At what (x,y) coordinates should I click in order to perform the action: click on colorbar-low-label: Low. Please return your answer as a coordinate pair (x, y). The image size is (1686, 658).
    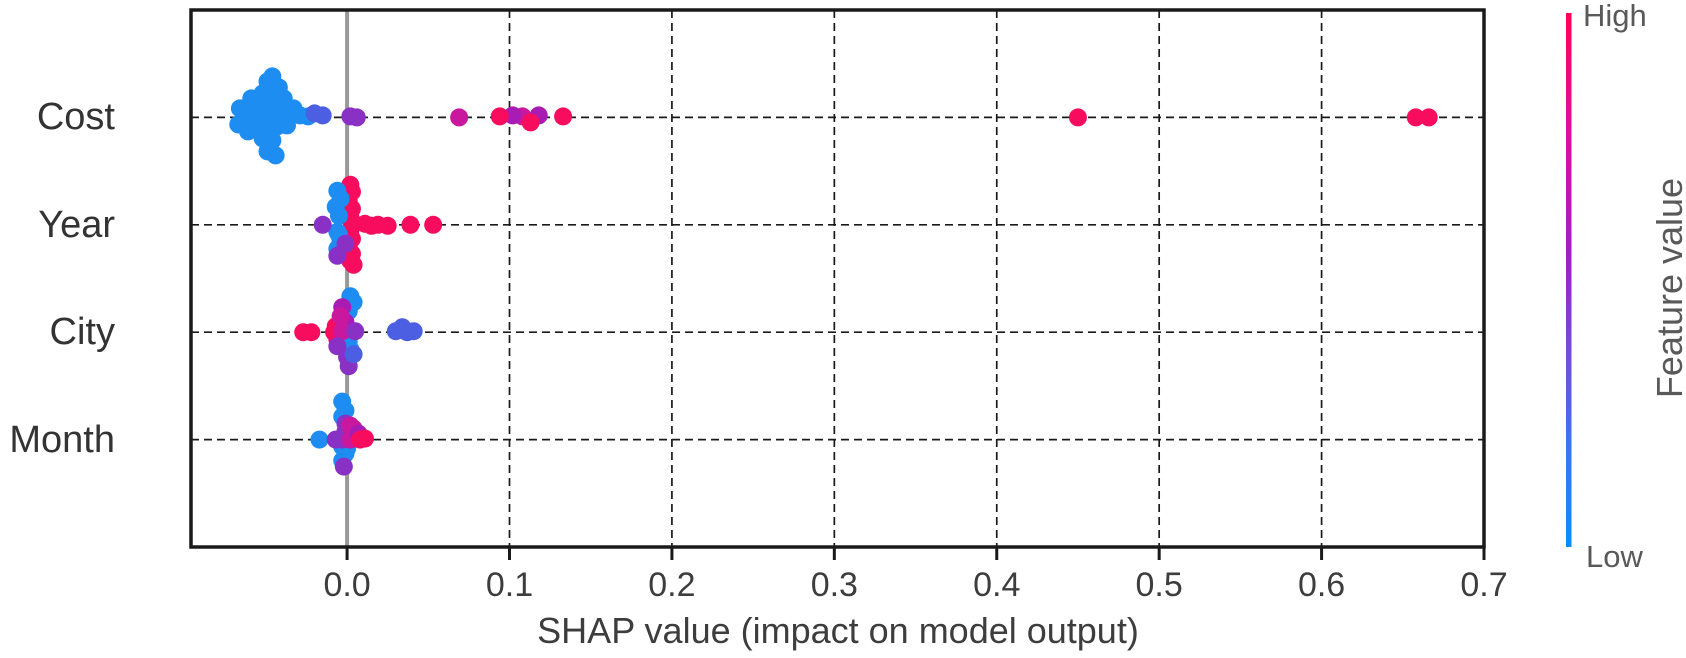
    Looking at the image, I should click on (1614, 556).